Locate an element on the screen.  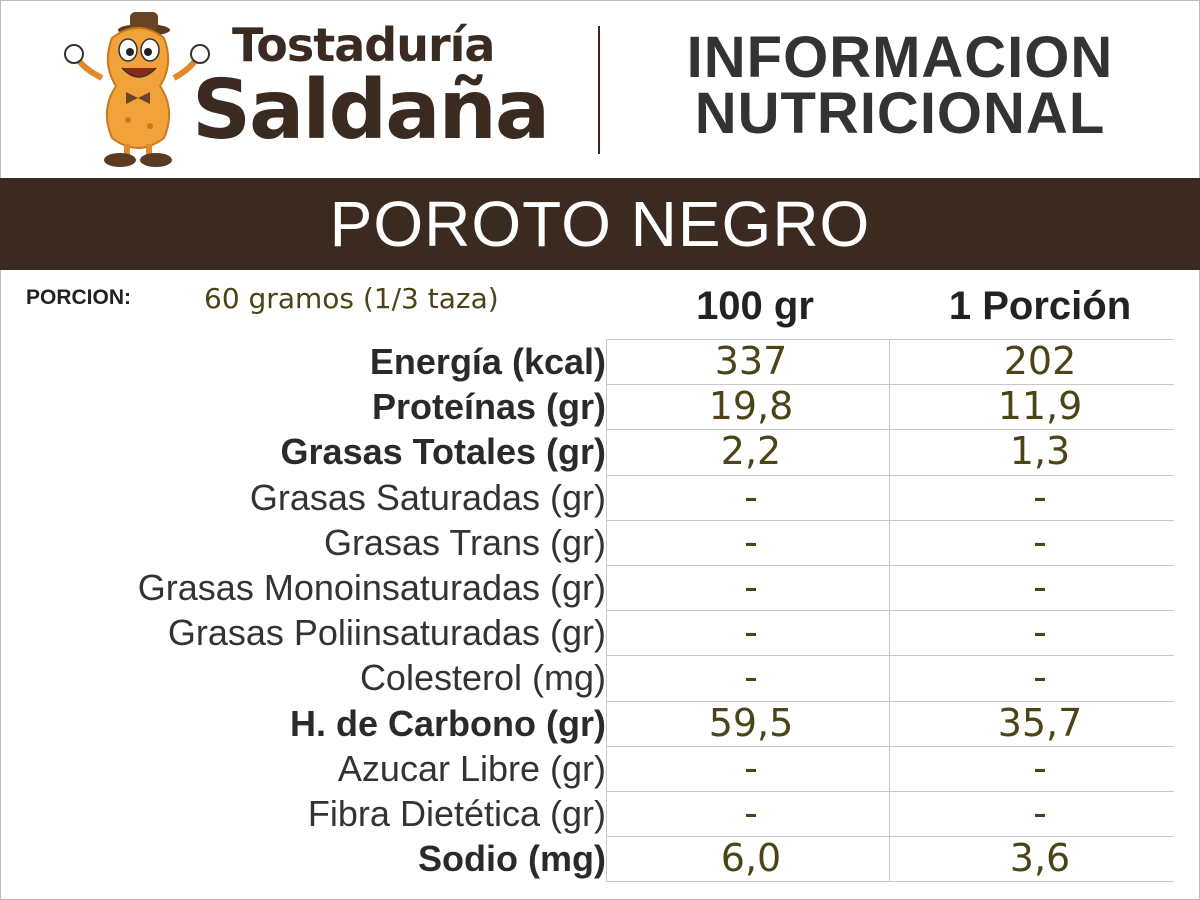
value-100gr: 337 is located at coordinates (751, 361).